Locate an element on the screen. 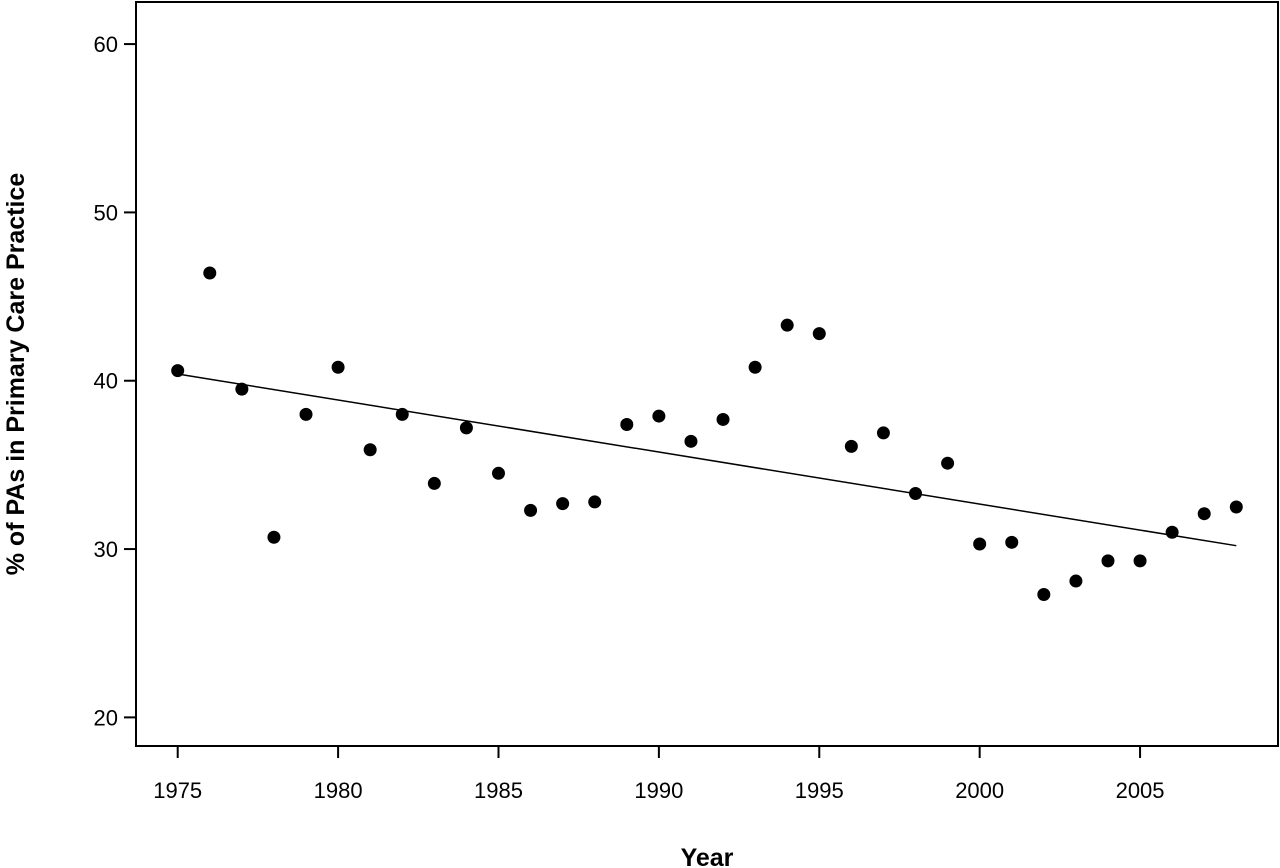 The image size is (1280, 868). x-tick-label: 1985 is located at coordinates (498, 790).